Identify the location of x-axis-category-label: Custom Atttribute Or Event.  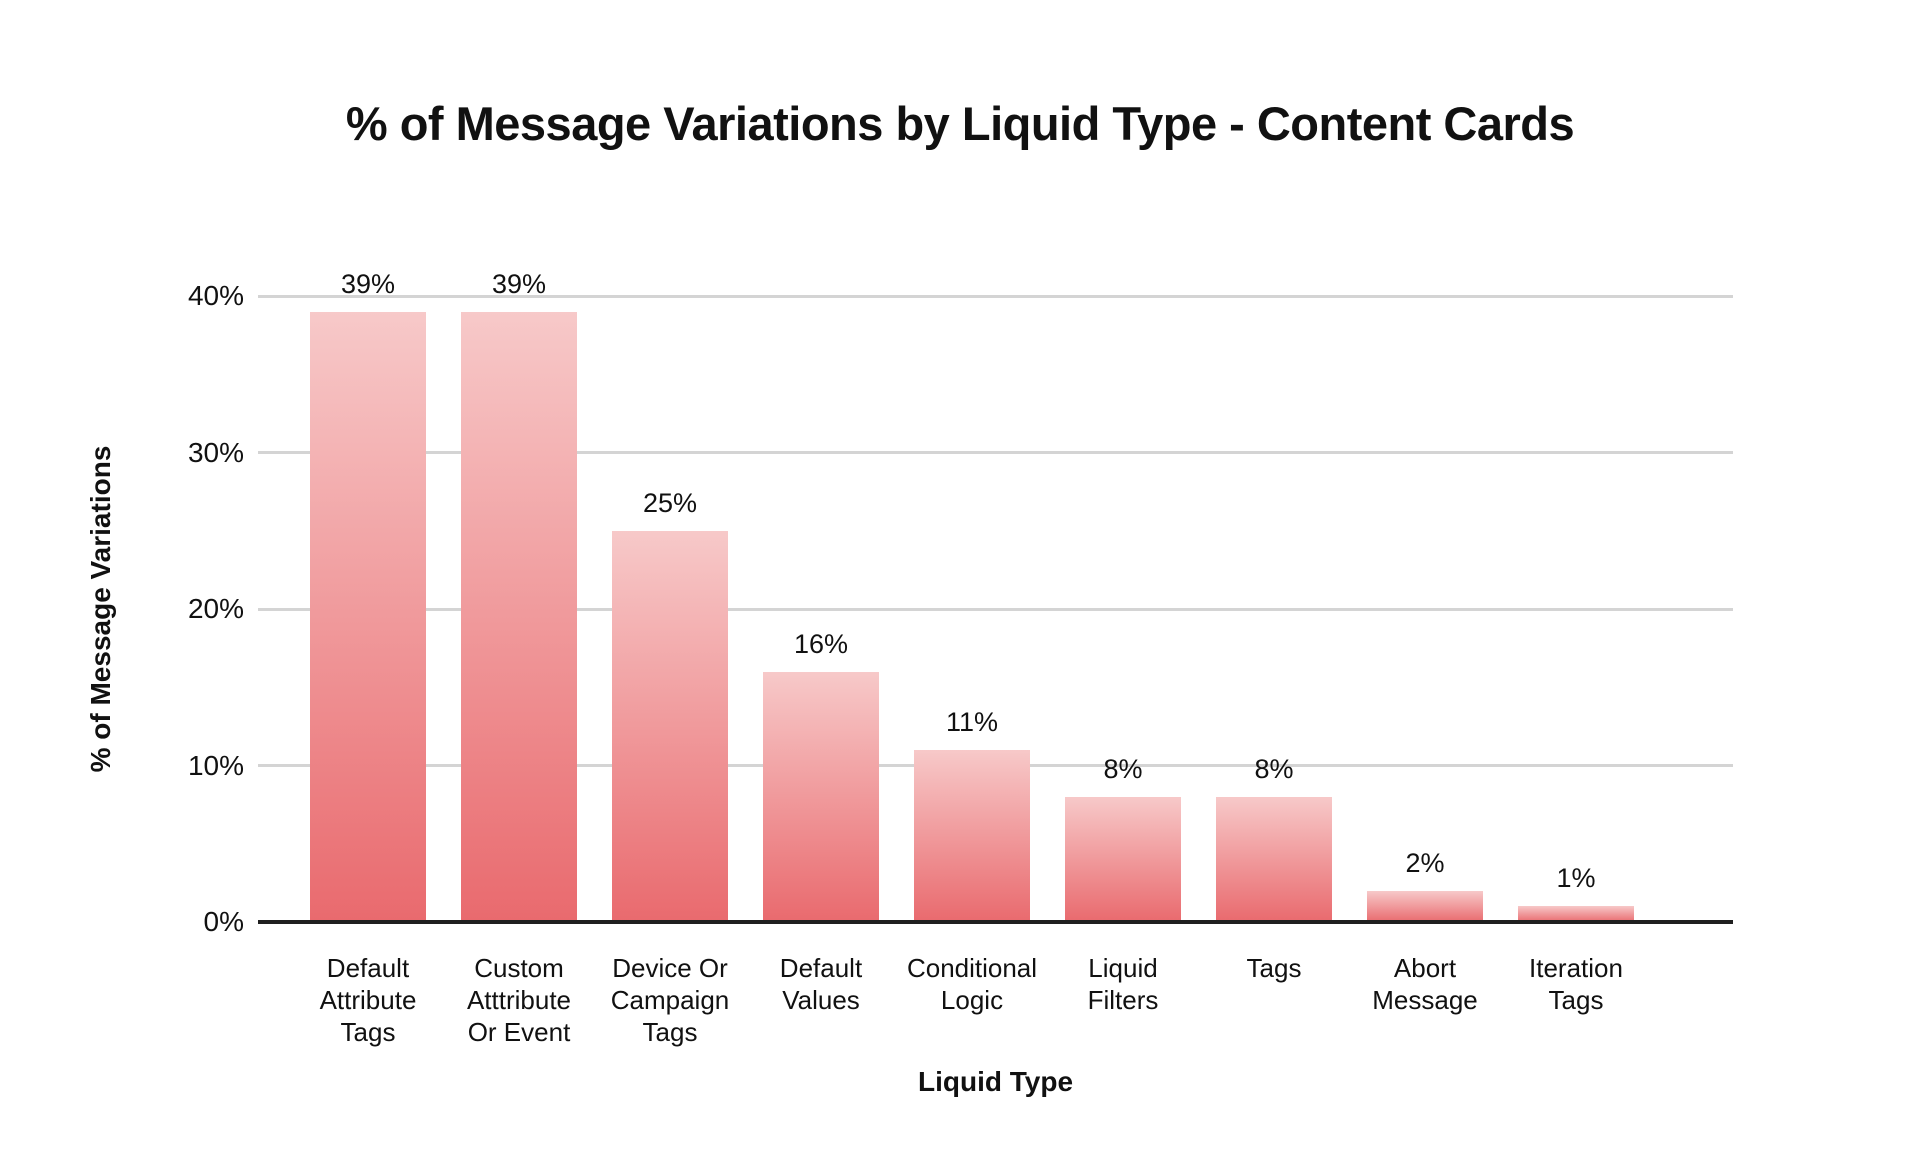
(519, 1000).